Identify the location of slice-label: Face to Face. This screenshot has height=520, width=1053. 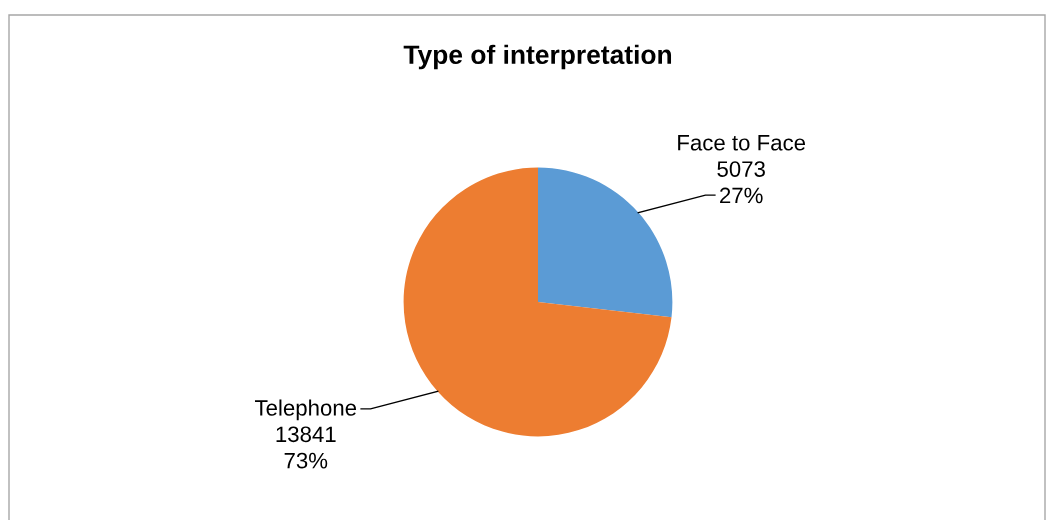
(742, 143).